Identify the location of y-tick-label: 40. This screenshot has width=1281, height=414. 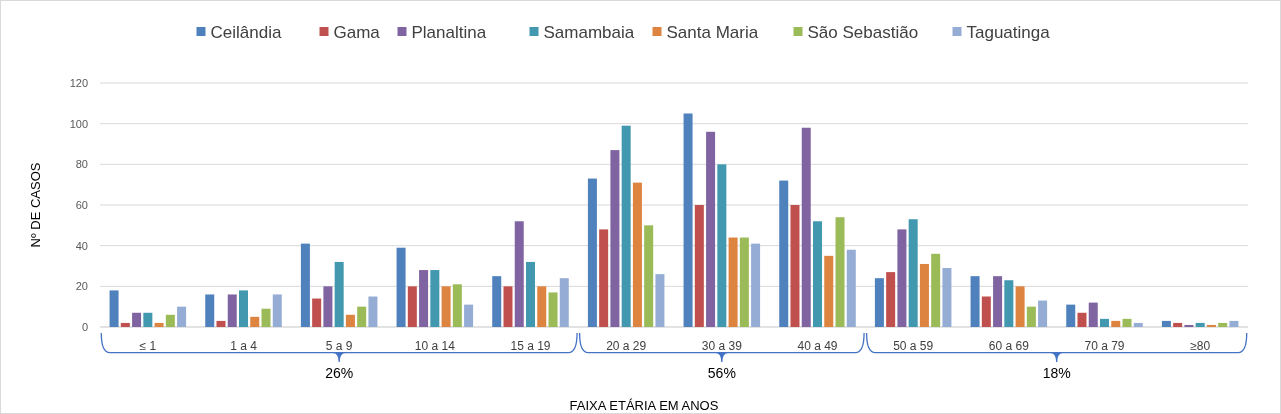
(81, 245).